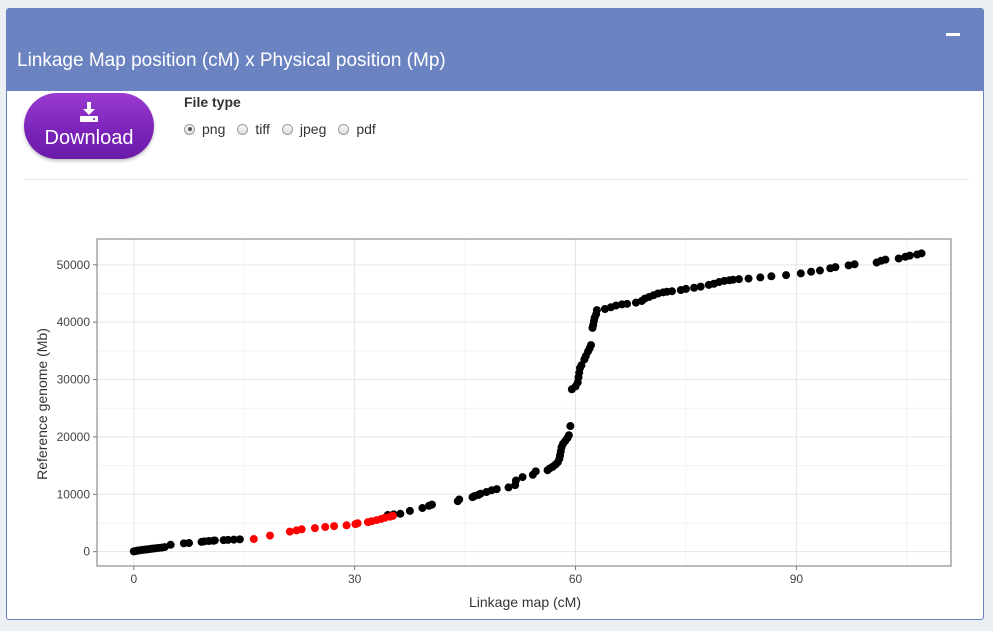 This screenshot has width=993, height=631. I want to click on radio-option-png: png, so click(204, 129).